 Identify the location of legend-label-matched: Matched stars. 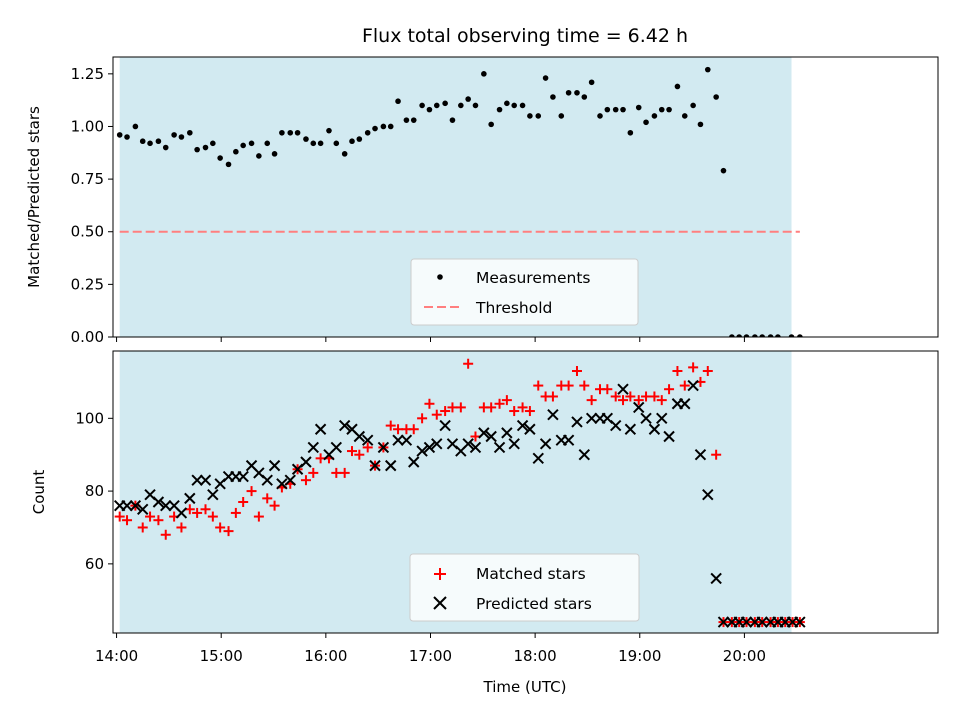
(531, 574).